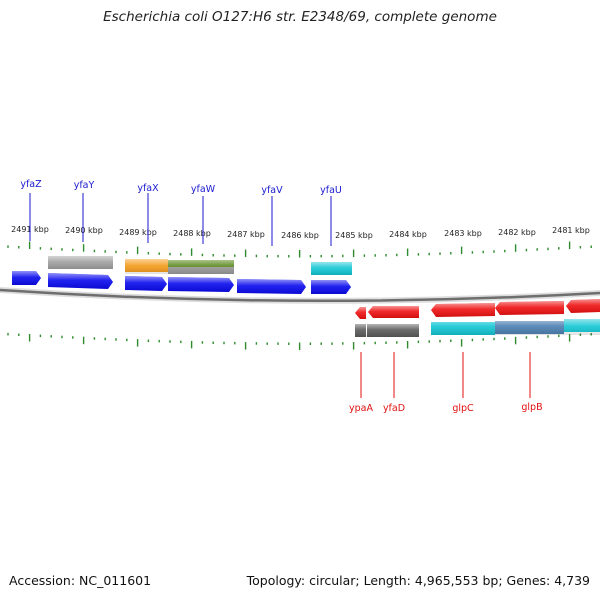  What do you see at coordinates (477, 328) in the screenshot?
I see `reverse-feature-bars` at bounding box center [477, 328].